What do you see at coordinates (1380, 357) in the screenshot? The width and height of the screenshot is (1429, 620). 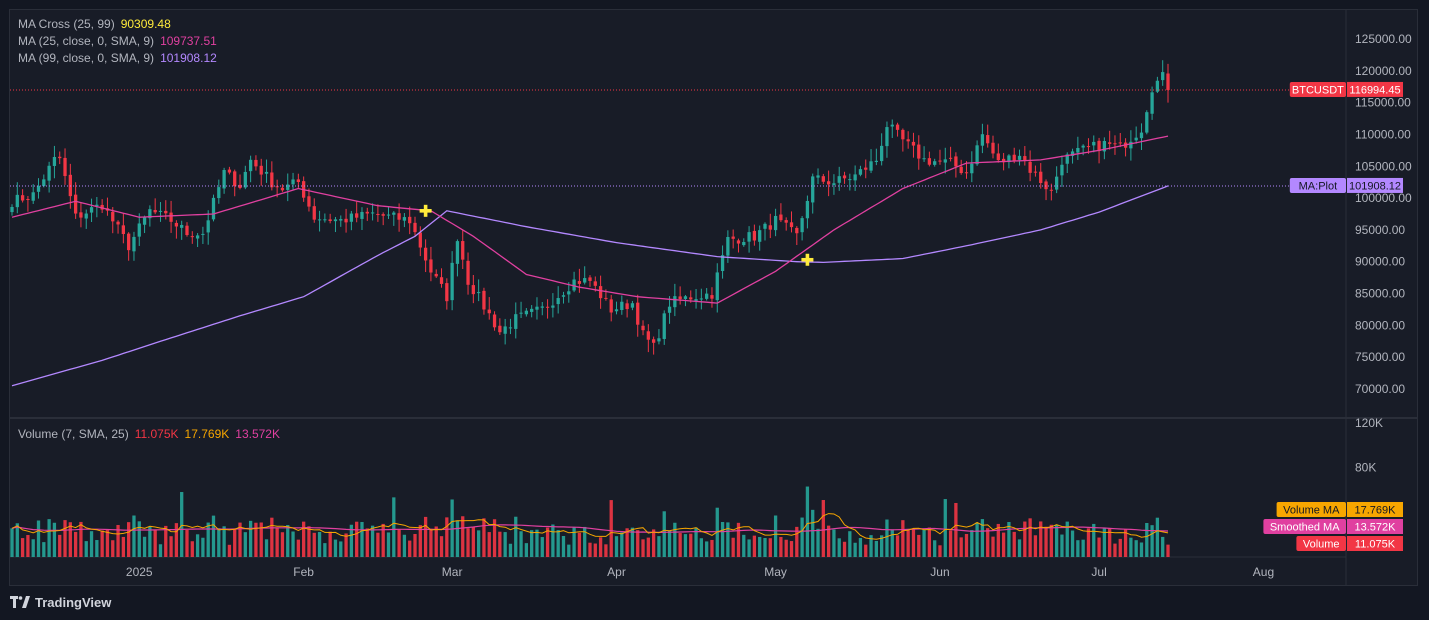 I see `price-tick-label: 75000.00` at bounding box center [1380, 357].